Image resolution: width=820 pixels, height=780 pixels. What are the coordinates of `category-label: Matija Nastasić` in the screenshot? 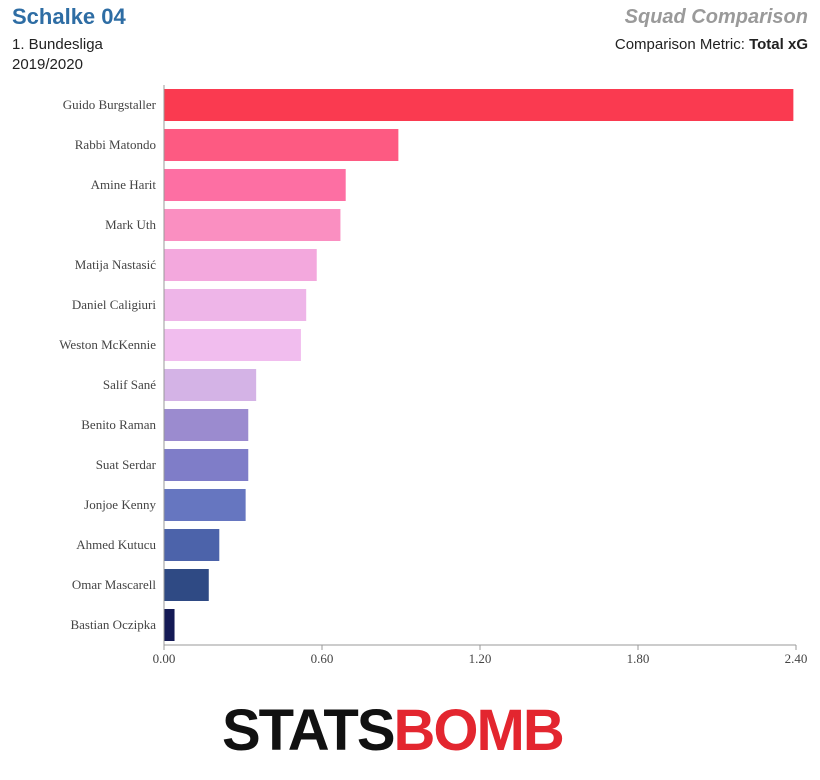 It's located at (115, 264).